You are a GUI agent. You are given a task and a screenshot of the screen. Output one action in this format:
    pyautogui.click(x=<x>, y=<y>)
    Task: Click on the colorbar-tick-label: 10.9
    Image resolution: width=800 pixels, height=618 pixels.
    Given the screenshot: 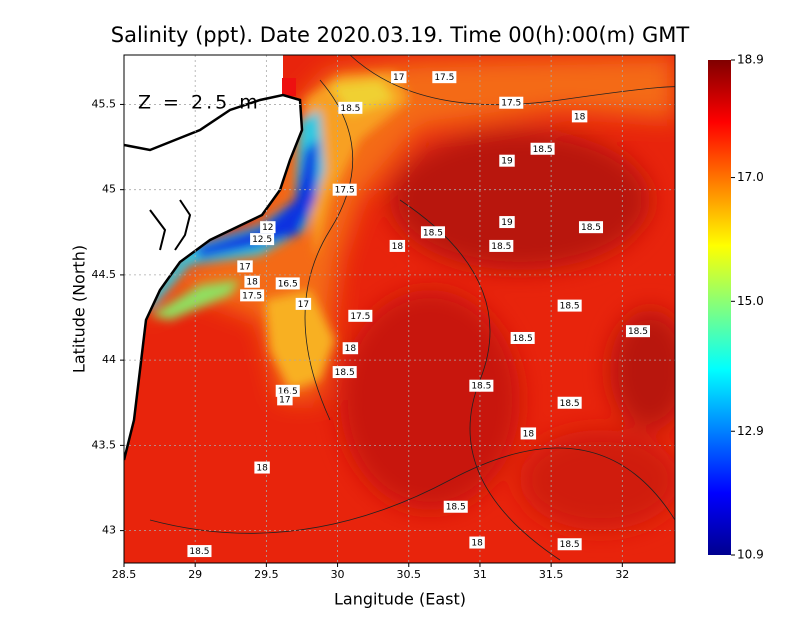 What is the action you would take?
    pyautogui.click(x=750, y=555)
    